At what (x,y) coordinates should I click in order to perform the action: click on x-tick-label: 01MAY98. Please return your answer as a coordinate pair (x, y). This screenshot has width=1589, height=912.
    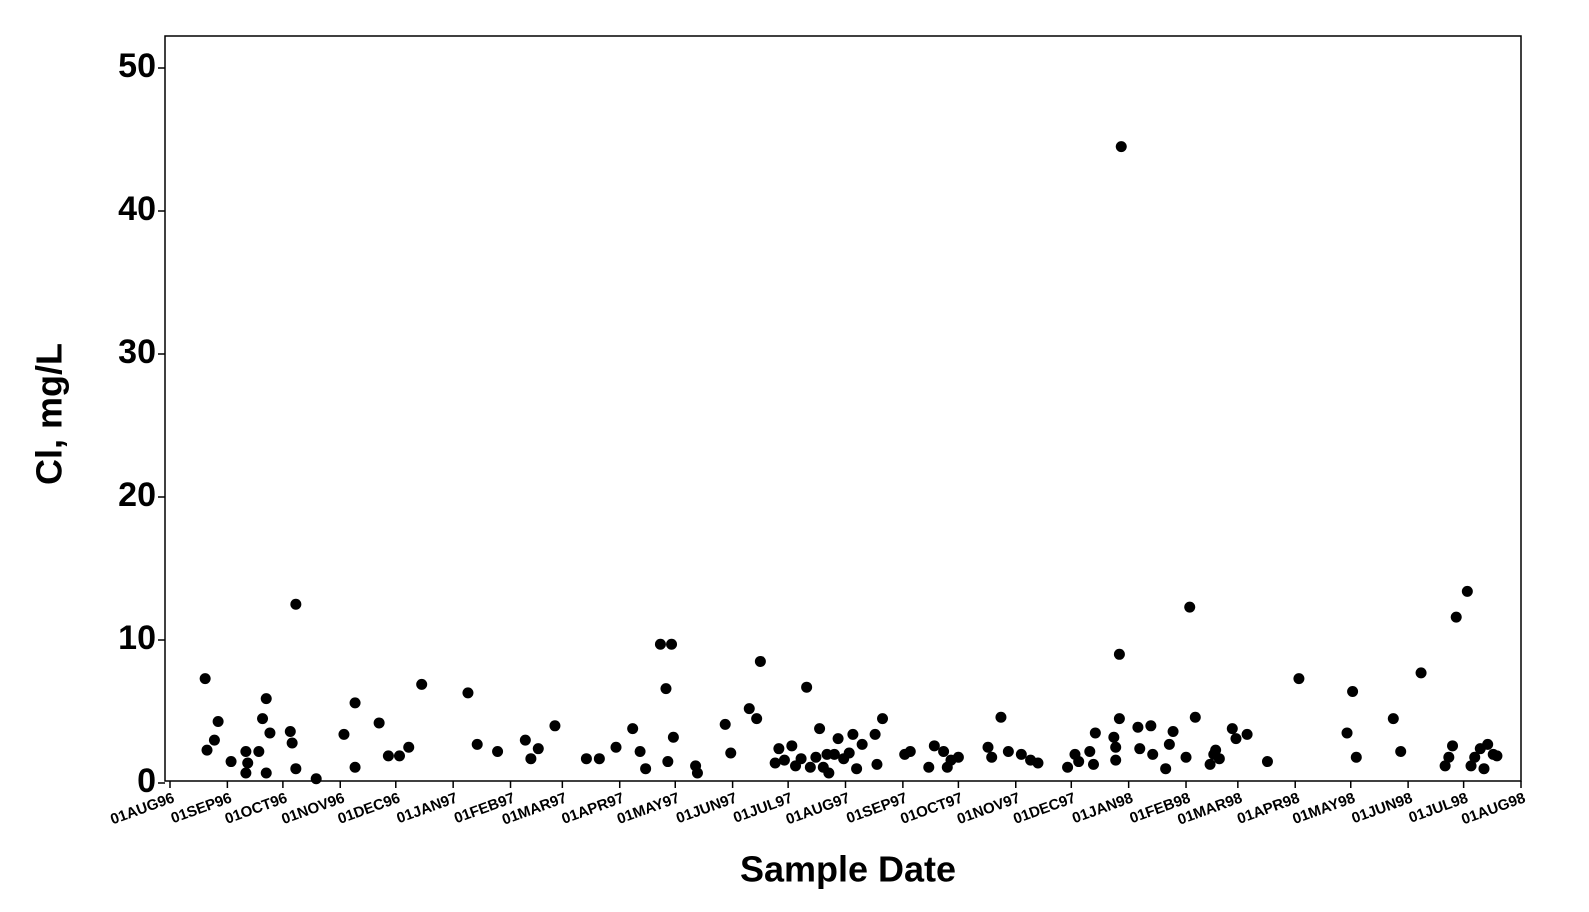
    Looking at the image, I should click on (1323, 809).